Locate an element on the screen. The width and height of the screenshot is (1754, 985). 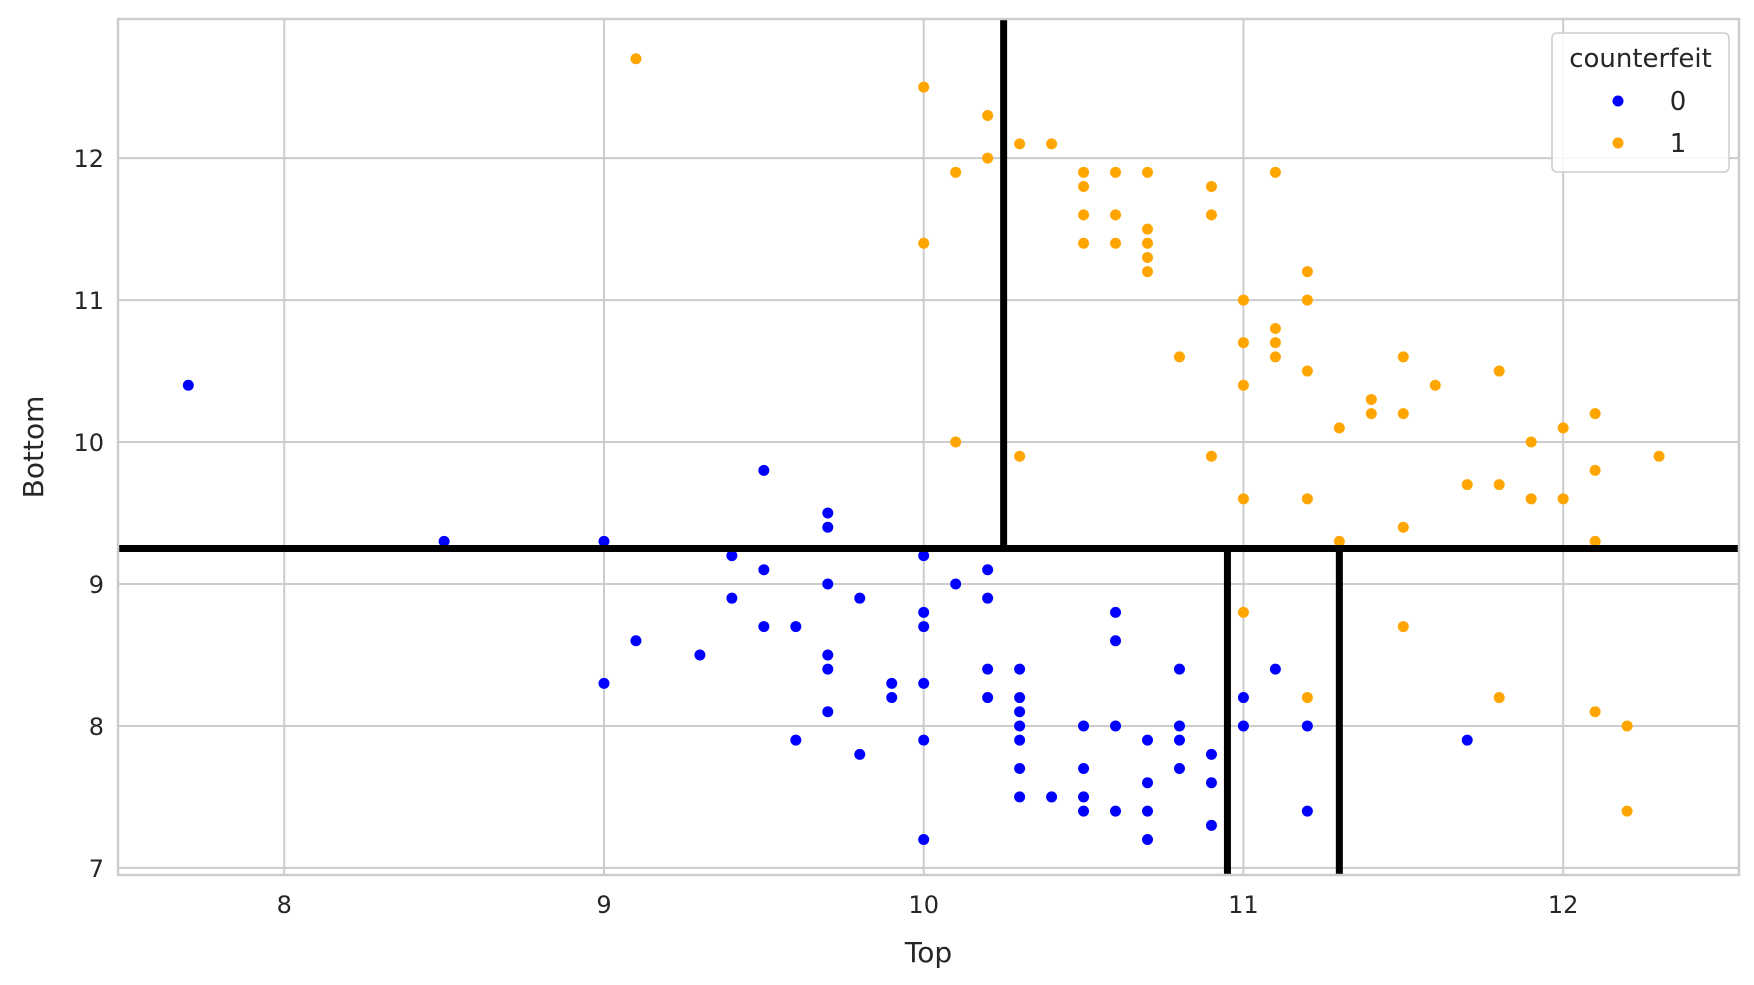
x-tick-label: 10 is located at coordinates (923, 905).